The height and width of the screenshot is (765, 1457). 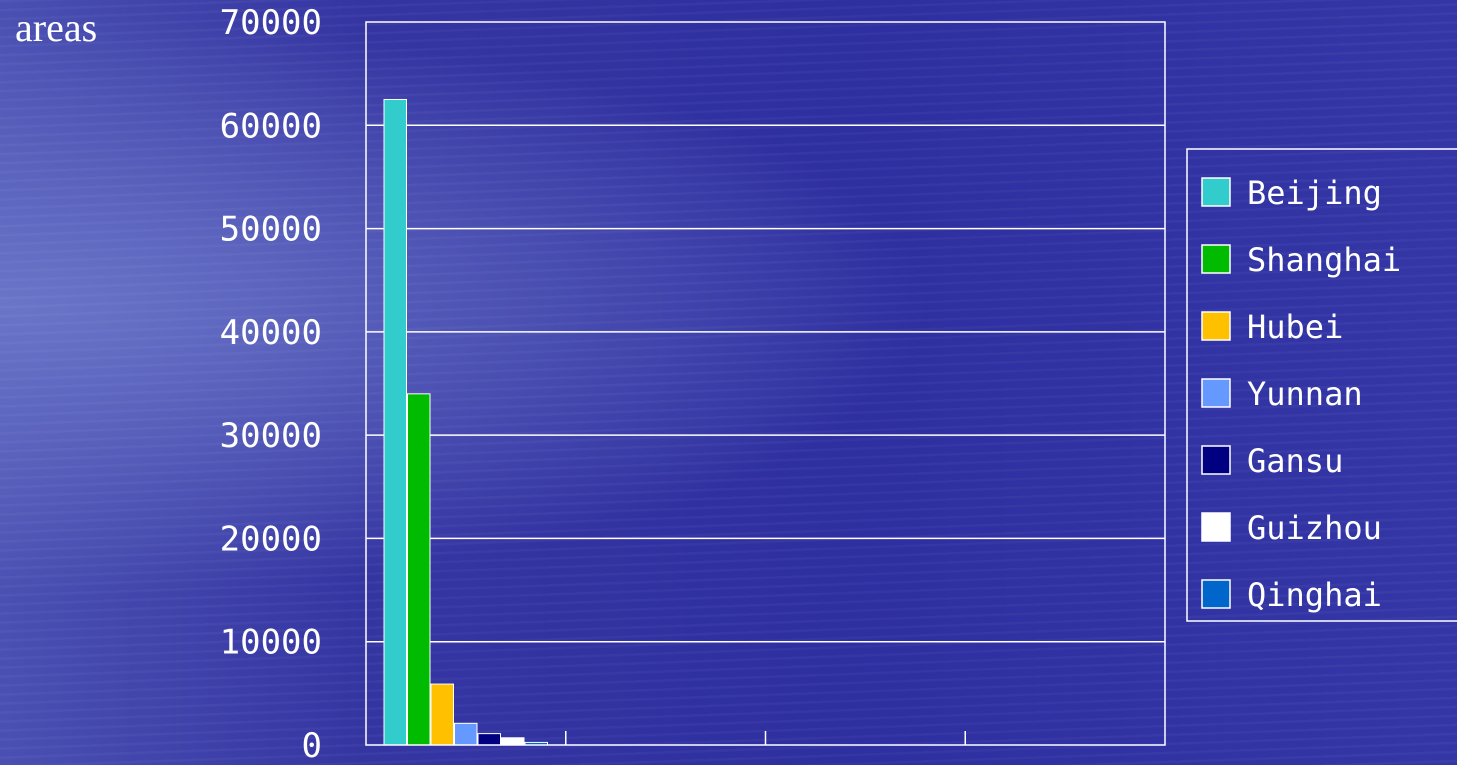 I want to click on bars, so click(x=465, y=422).